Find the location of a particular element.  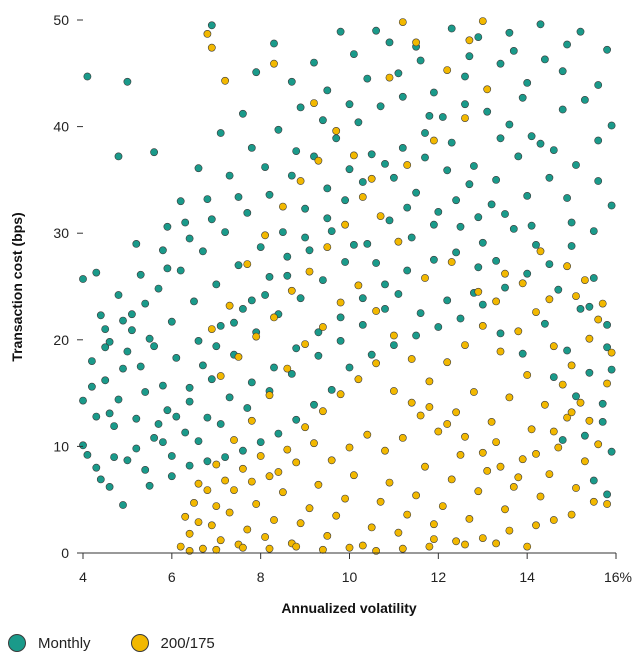

x-tick-label: 6 is located at coordinates (172, 577).